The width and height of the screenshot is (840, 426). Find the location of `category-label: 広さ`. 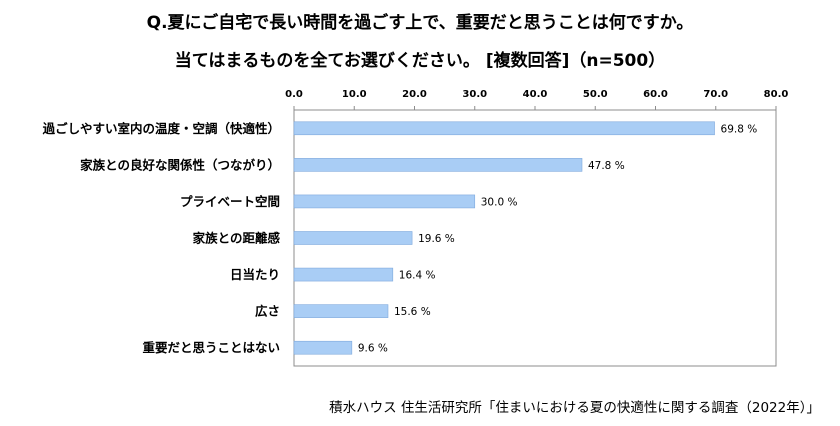

category-label: 広さ is located at coordinates (267, 311).